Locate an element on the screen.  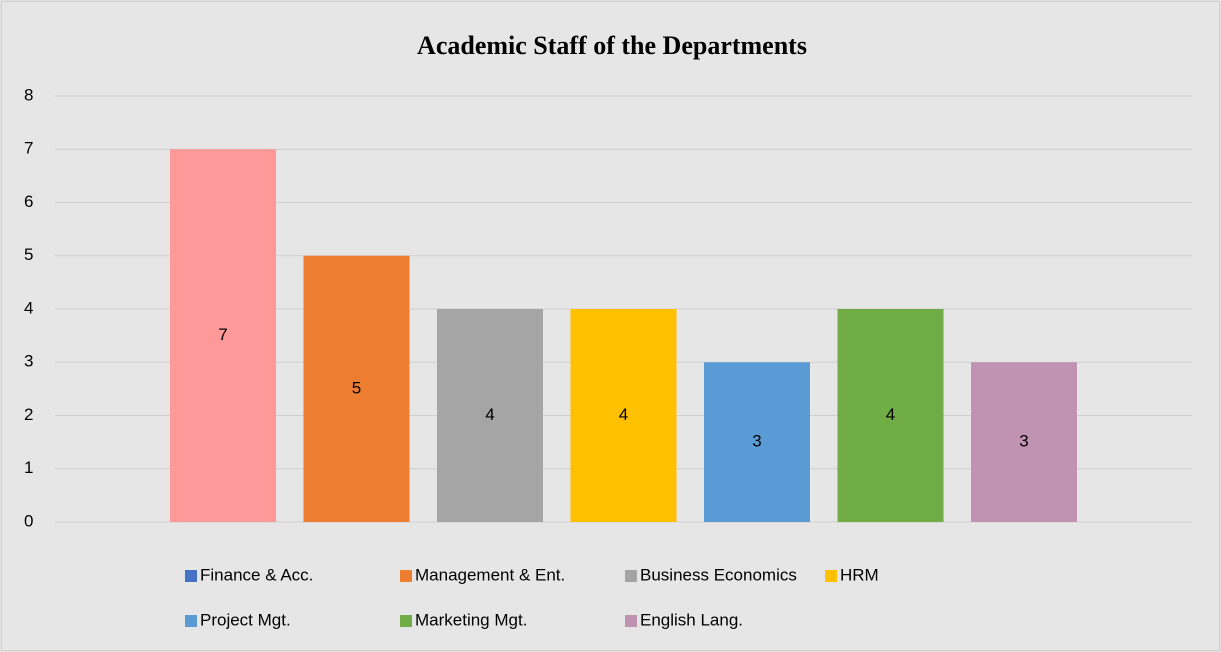
legend-label: Marketing Mgt. is located at coordinates (471, 619).